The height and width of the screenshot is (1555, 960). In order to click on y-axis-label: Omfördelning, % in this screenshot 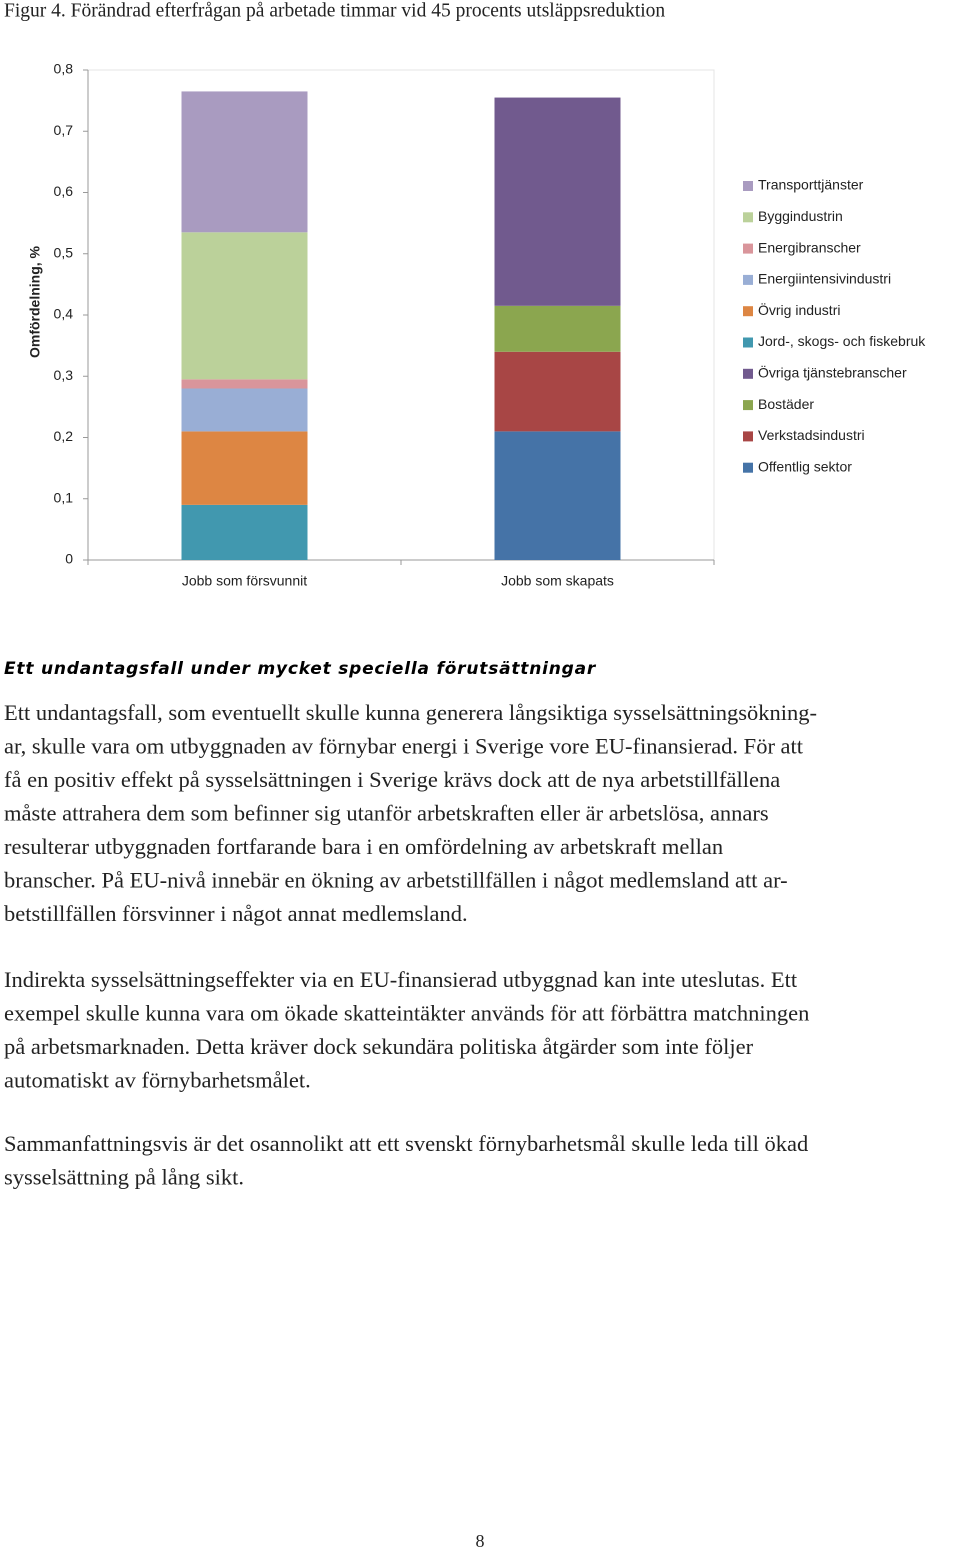, I will do `click(35, 301)`.